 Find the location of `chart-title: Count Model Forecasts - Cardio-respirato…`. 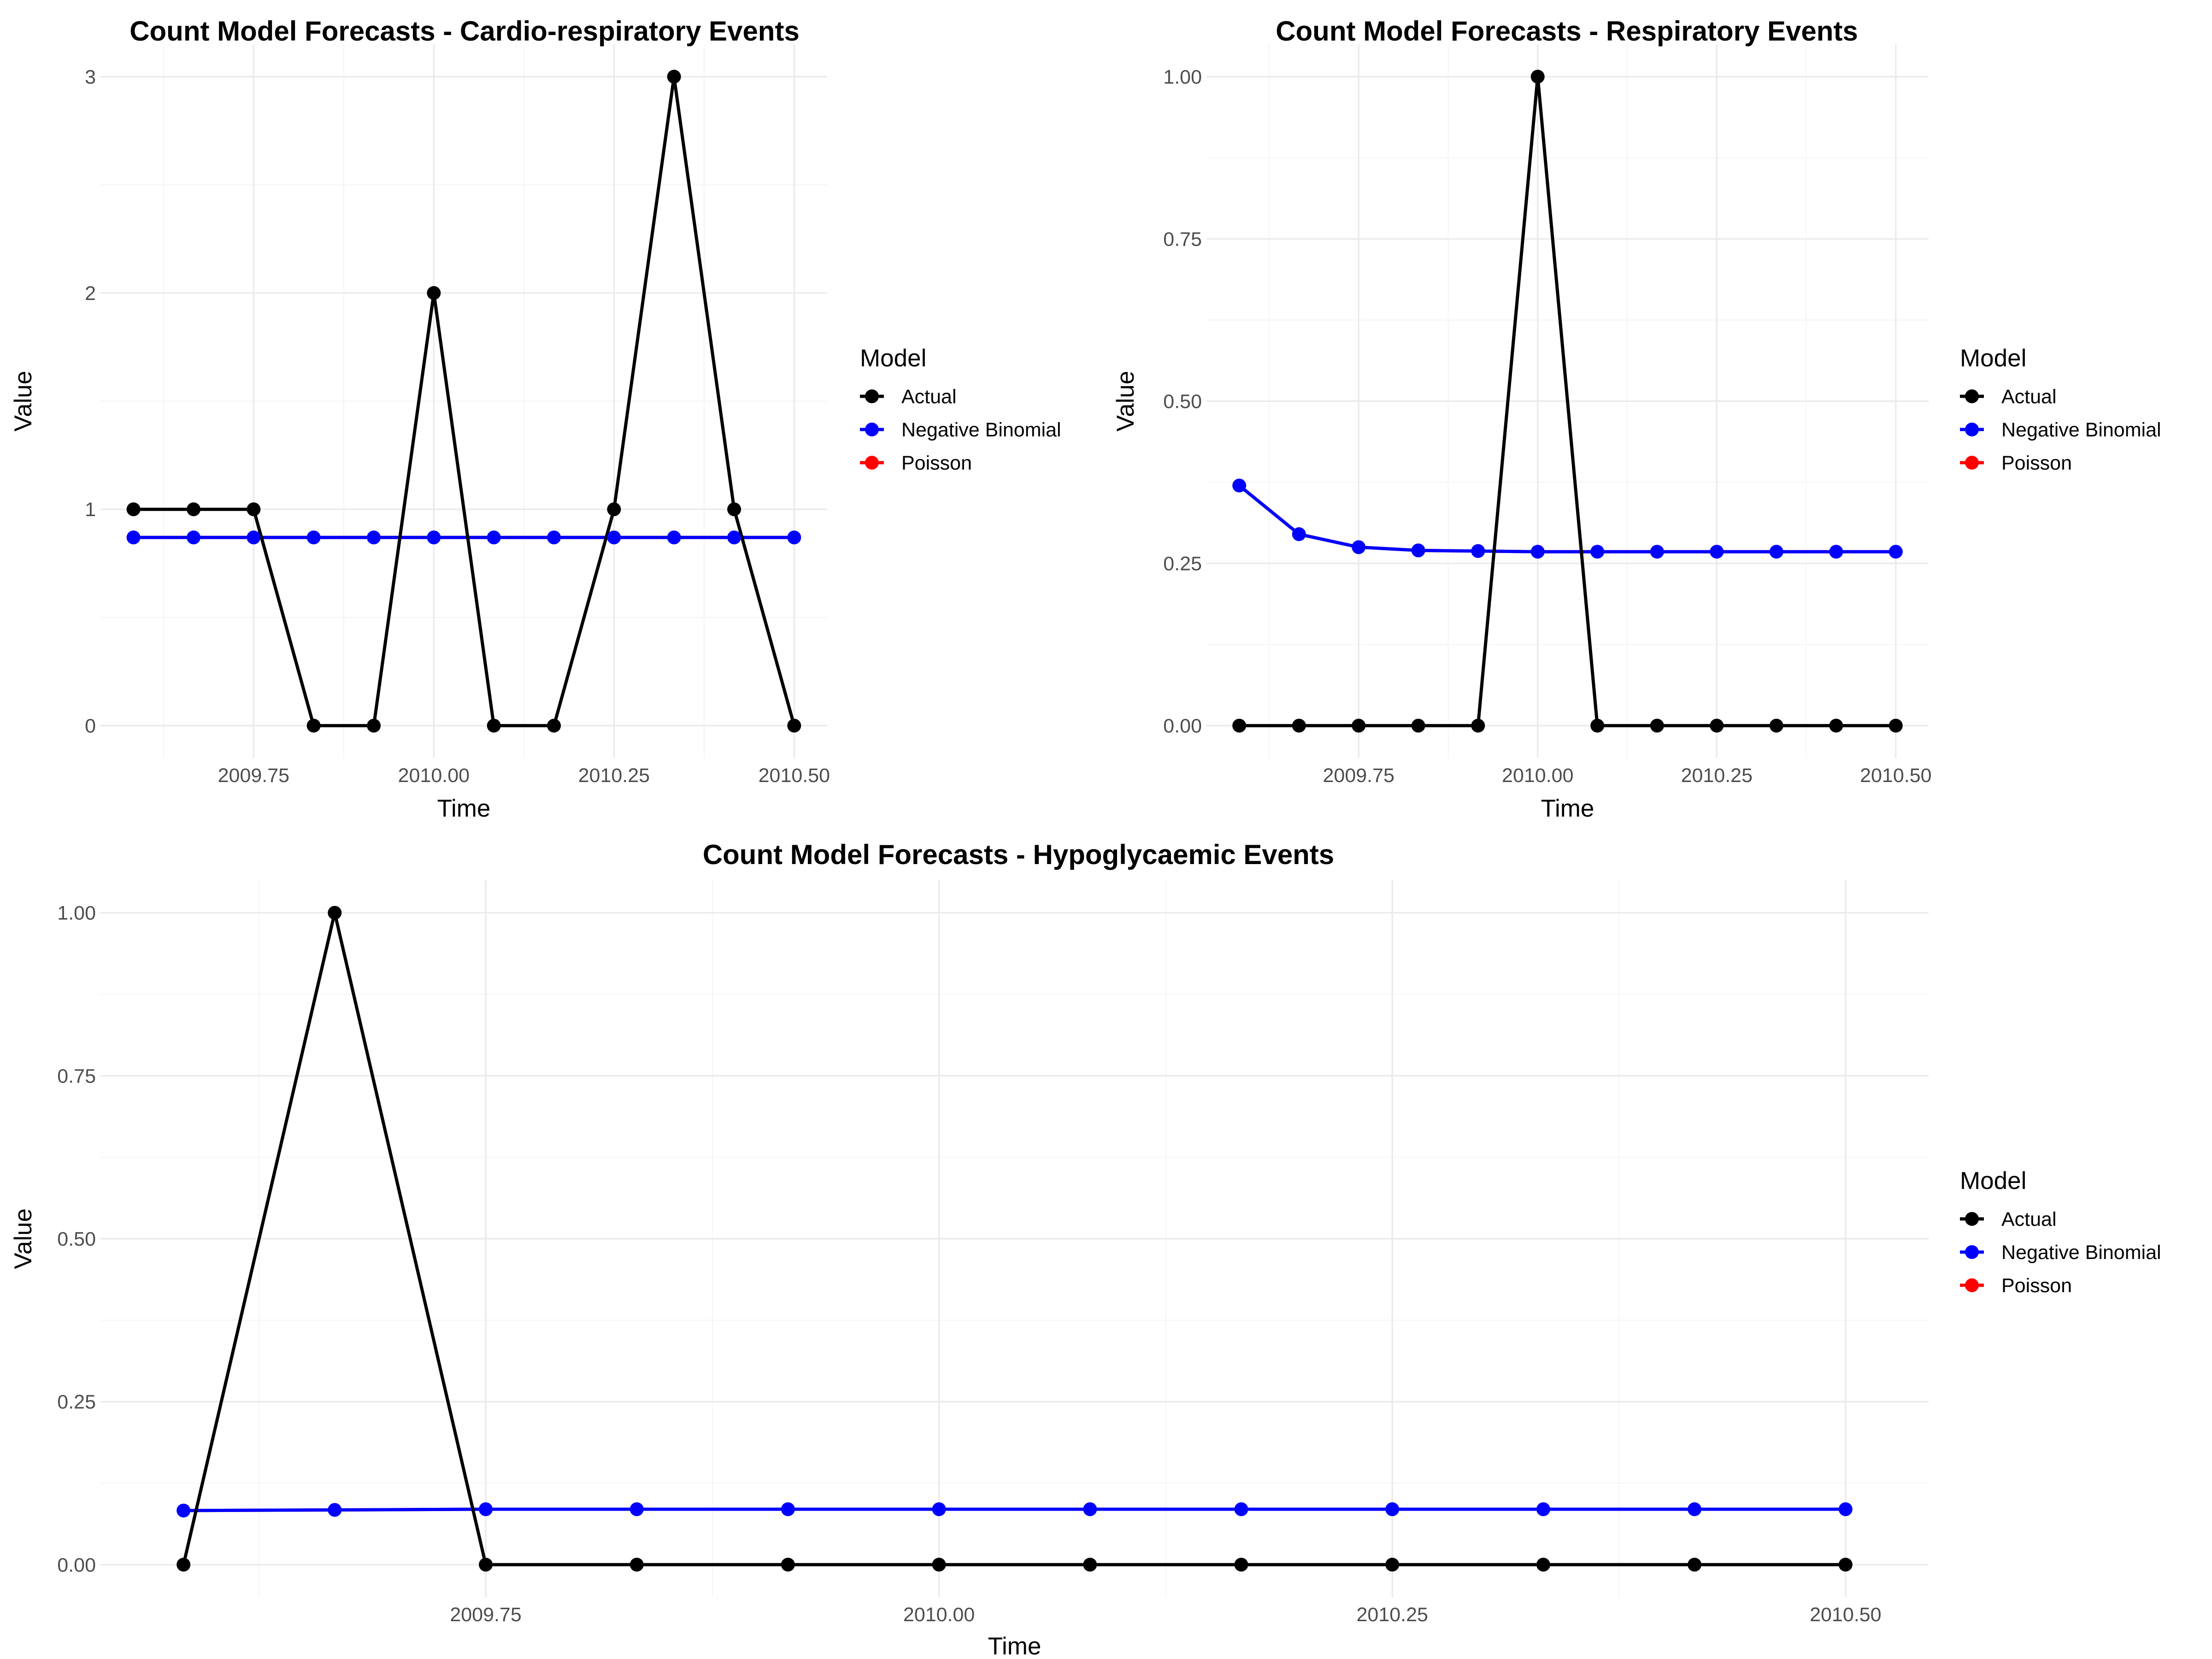

chart-title: Count Model Forecasts - Cardio-respirato… is located at coordinates (464, 31).